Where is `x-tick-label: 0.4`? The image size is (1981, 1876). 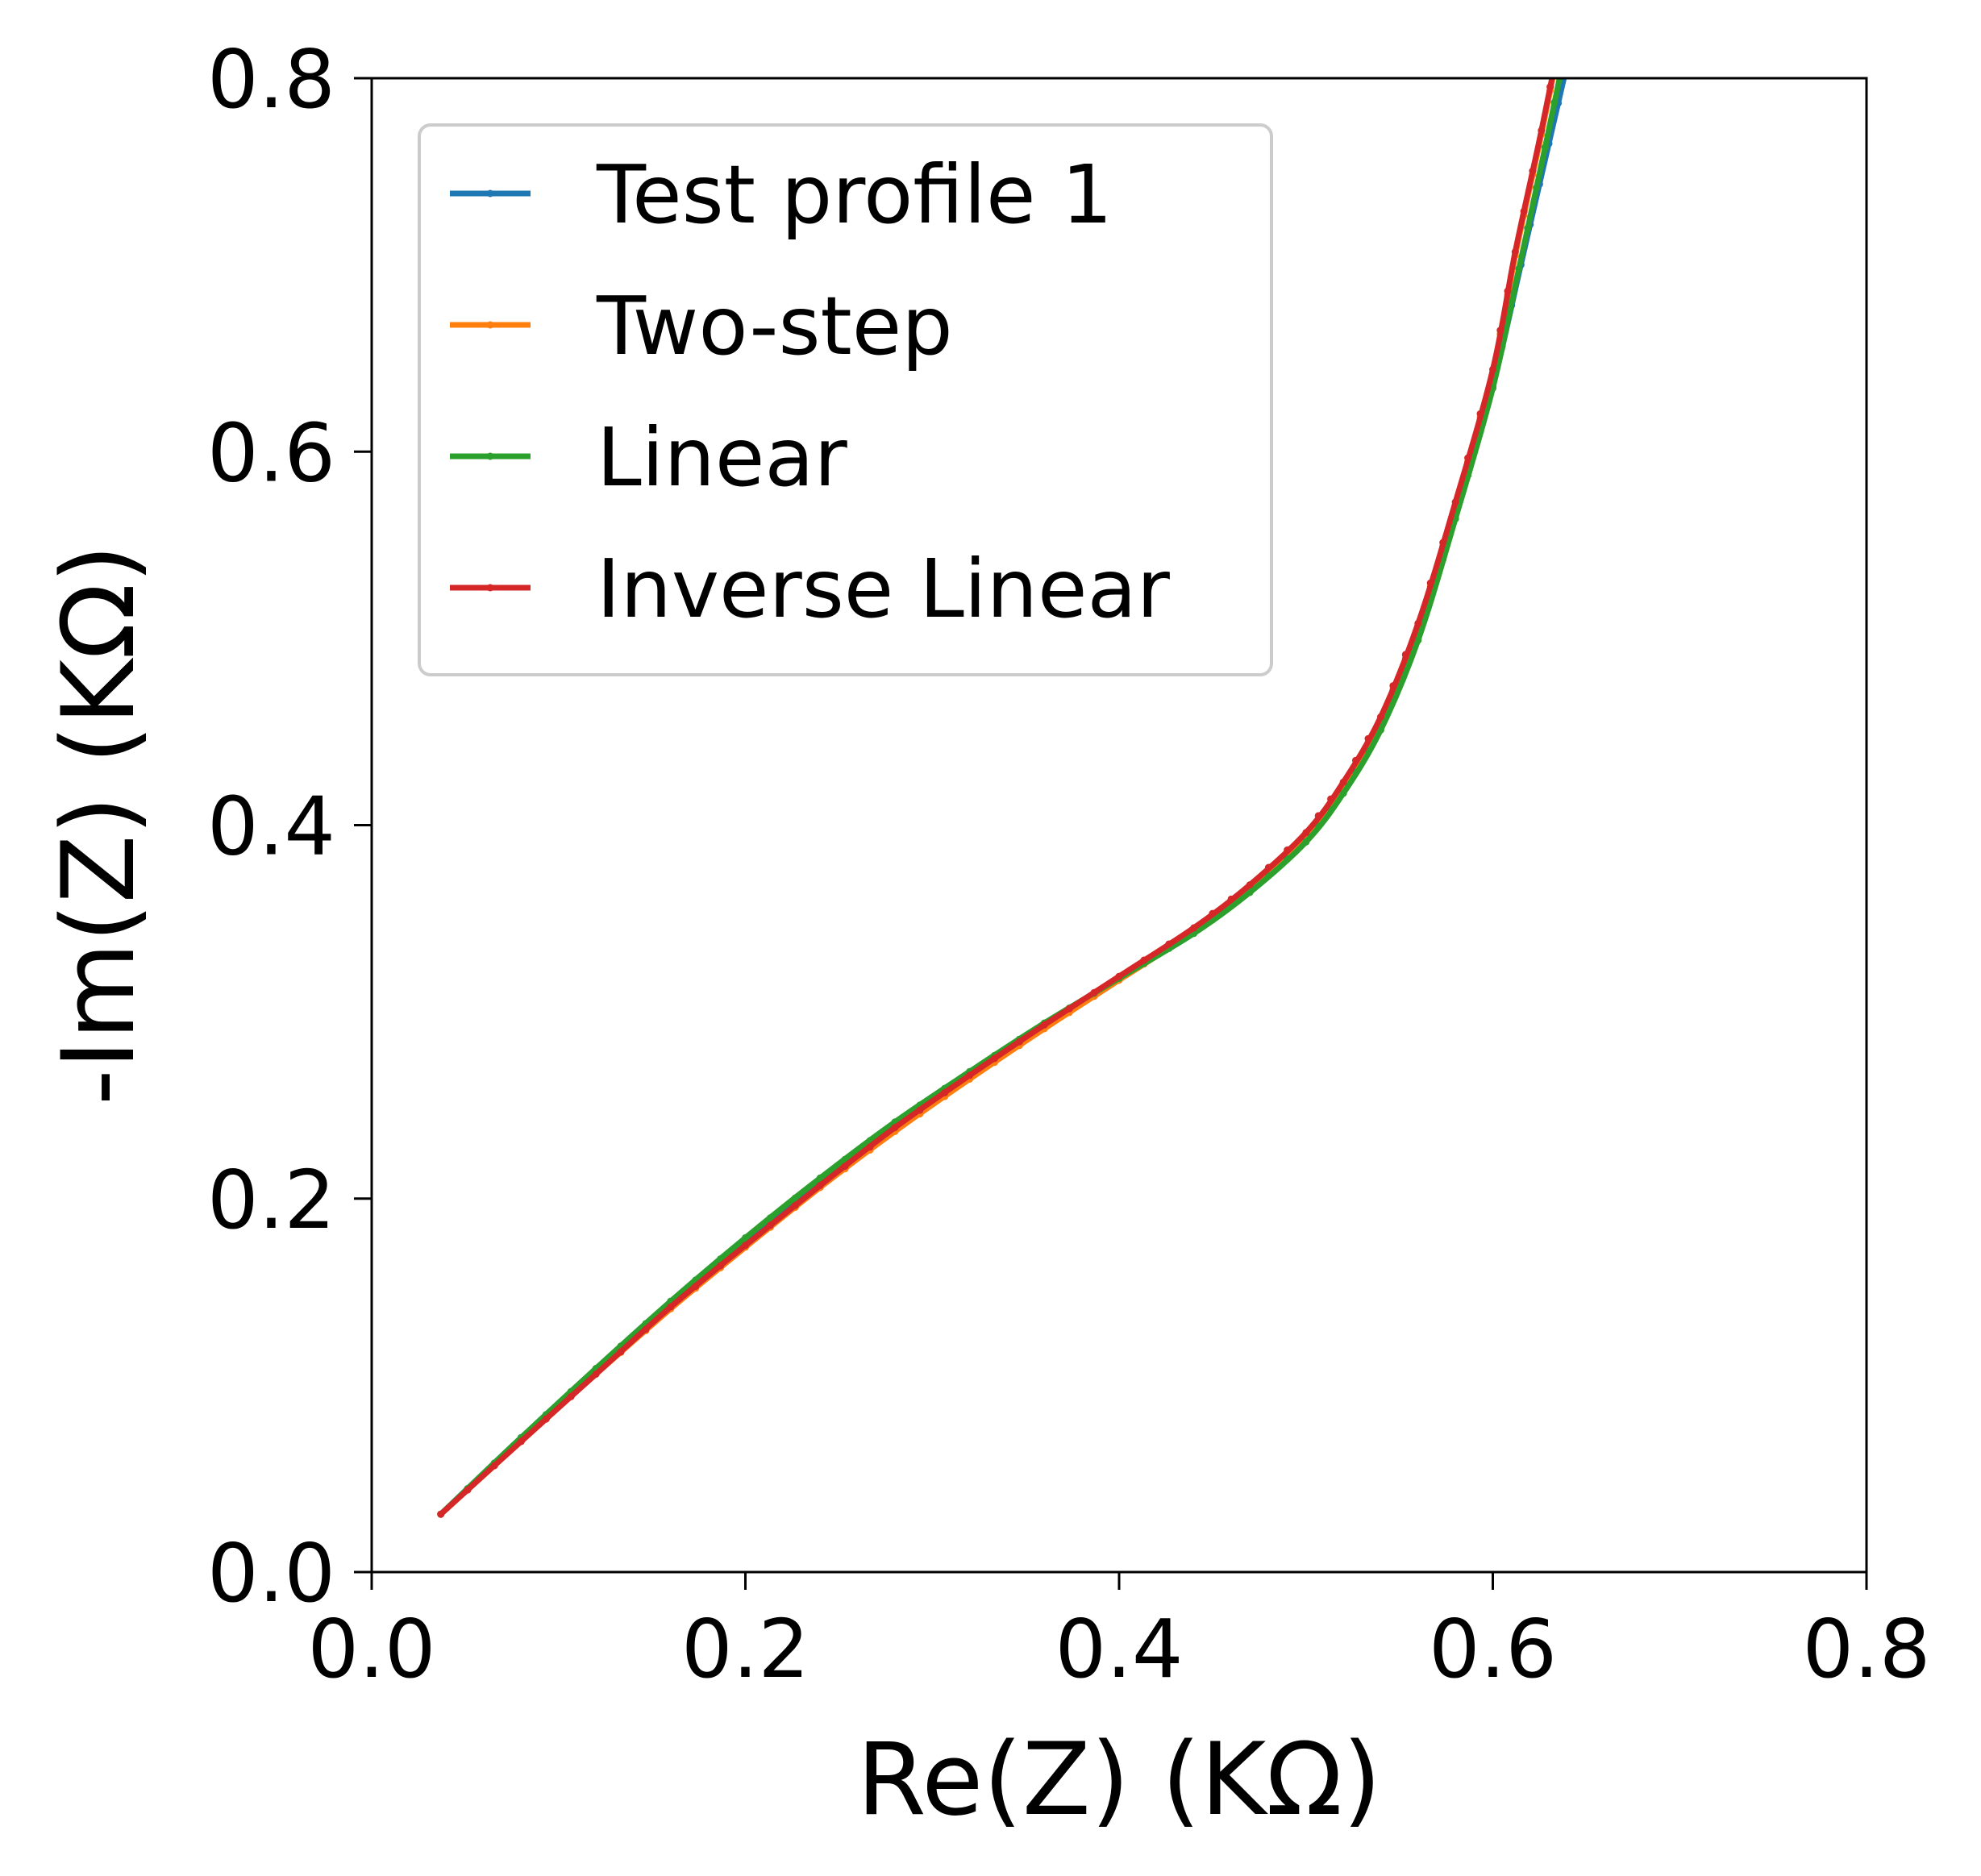
x-tick-label: 0.4 is located at coordinates (1119, 1649).